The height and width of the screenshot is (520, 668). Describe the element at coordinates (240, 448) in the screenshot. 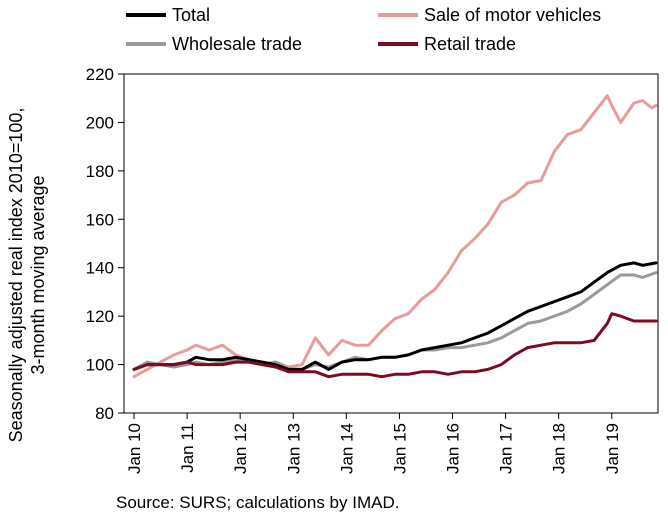

I see `x-tick-label: Jan 12` at that location.